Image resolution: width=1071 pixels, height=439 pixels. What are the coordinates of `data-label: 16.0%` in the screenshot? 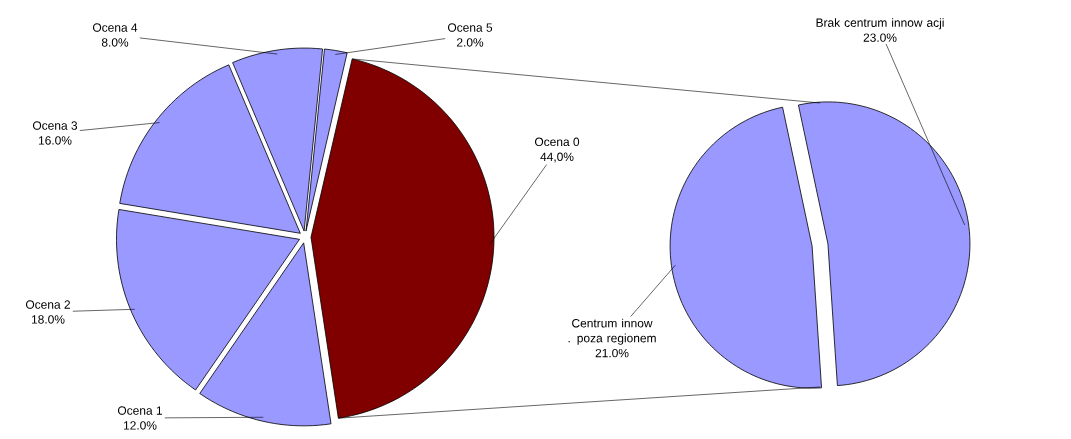 It's located at (55, 140).